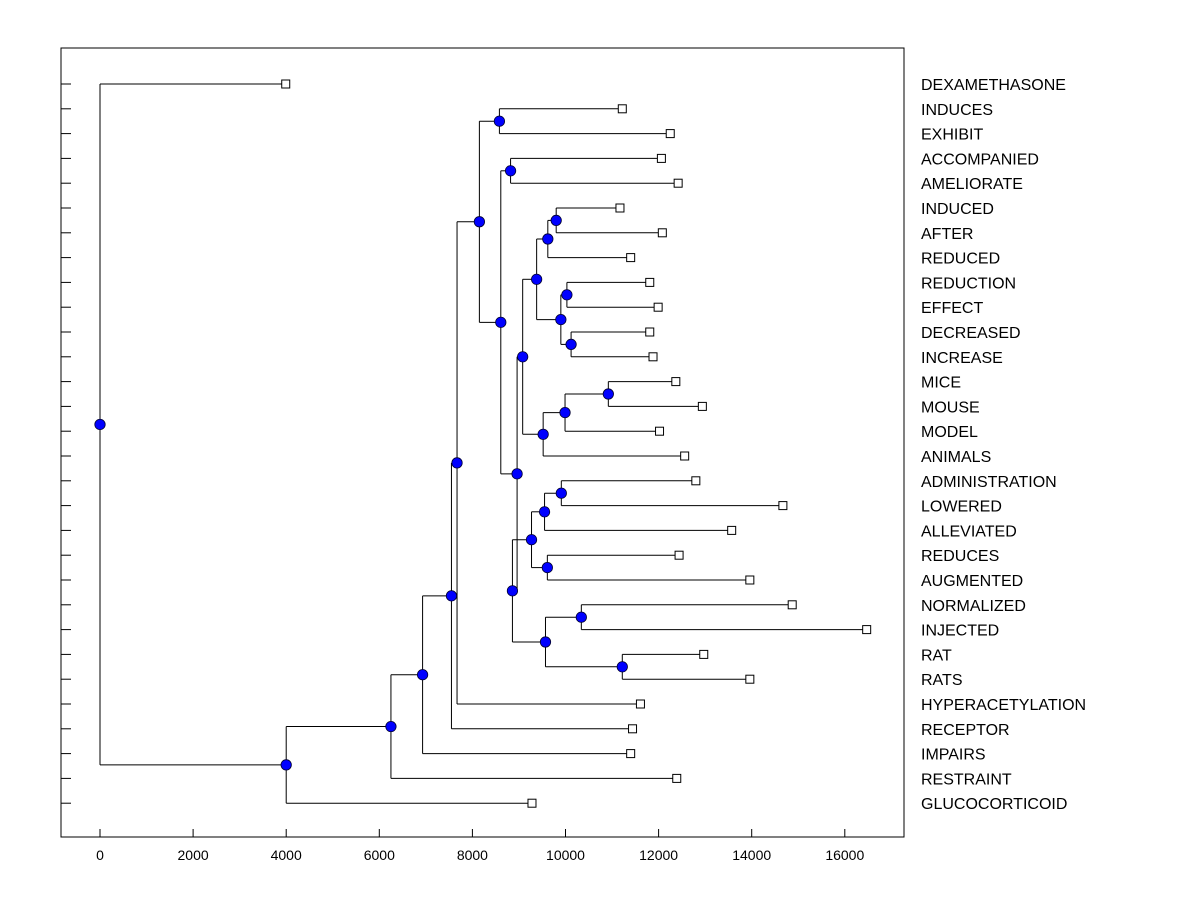 This screenshot has width=1200, height=900. I want to click on leaf-label: INJECTED, so click(960, 631).